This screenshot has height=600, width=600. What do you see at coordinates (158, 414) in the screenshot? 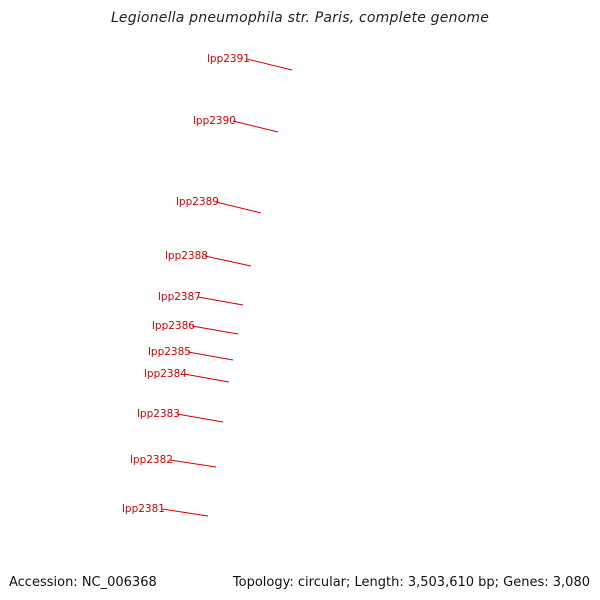
I see `gene-label: lpp2383` at bounding box center [158, 414].